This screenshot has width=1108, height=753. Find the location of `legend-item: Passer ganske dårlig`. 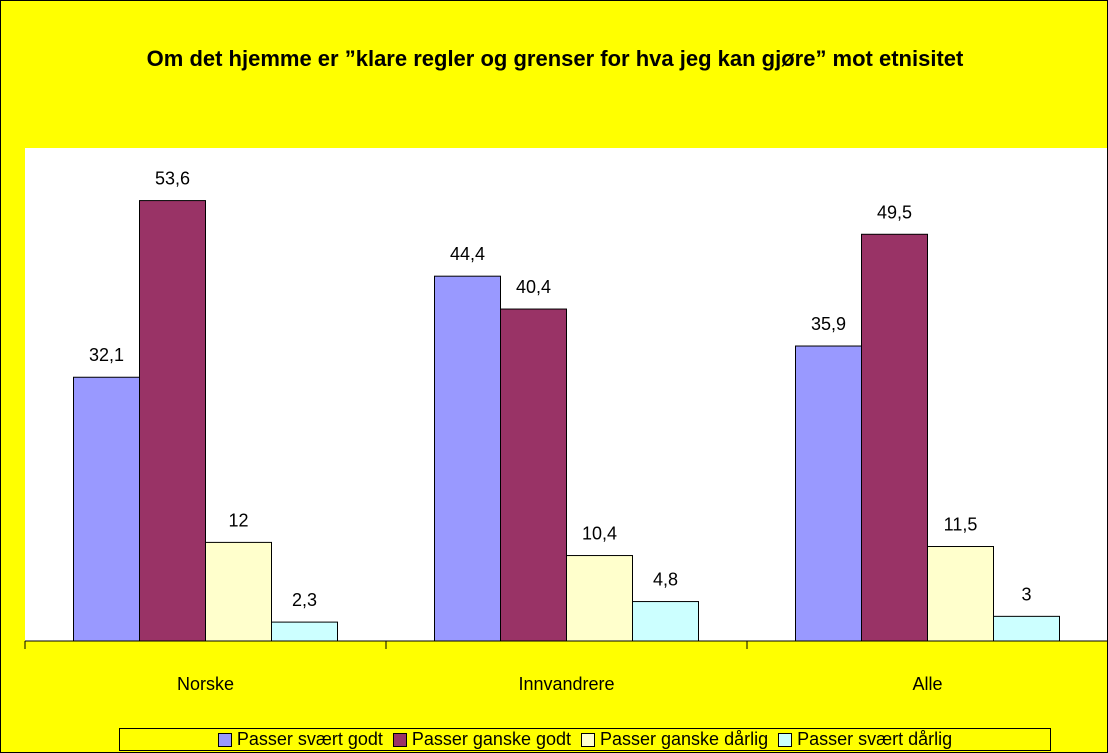

legend-item: Passer ganske dårlig is located at coordinates (674, 739).